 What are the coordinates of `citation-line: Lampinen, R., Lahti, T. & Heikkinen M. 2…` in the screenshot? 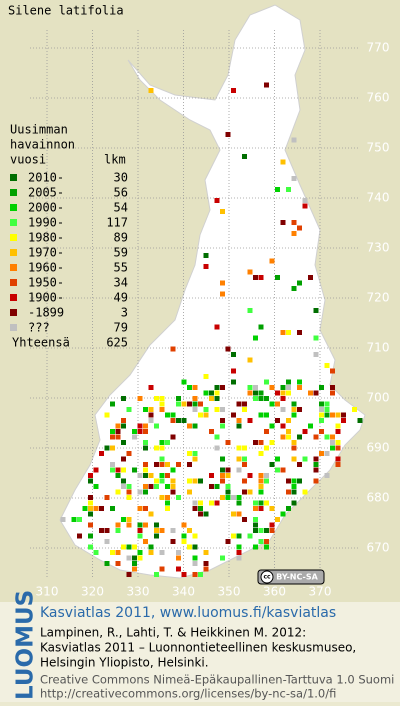 It's located at (173, 633).